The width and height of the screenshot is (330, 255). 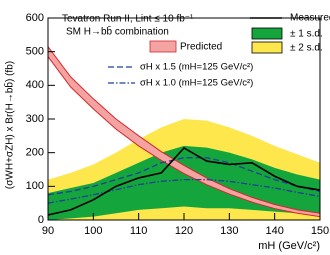 I want to click on legend-label: Measured, so click(x=310, y=18).